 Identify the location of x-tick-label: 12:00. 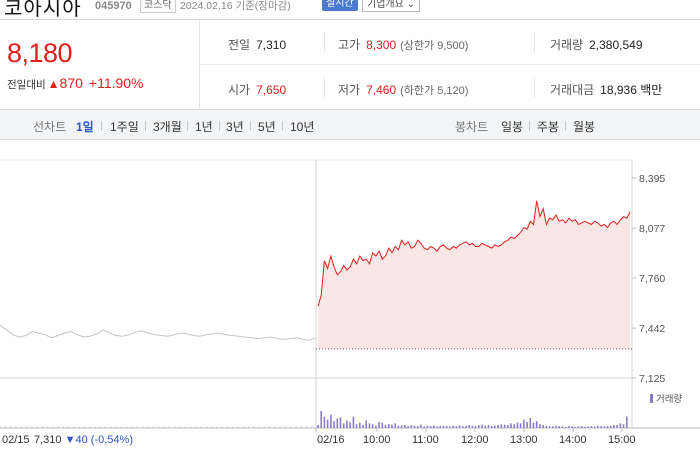
(475, 440).